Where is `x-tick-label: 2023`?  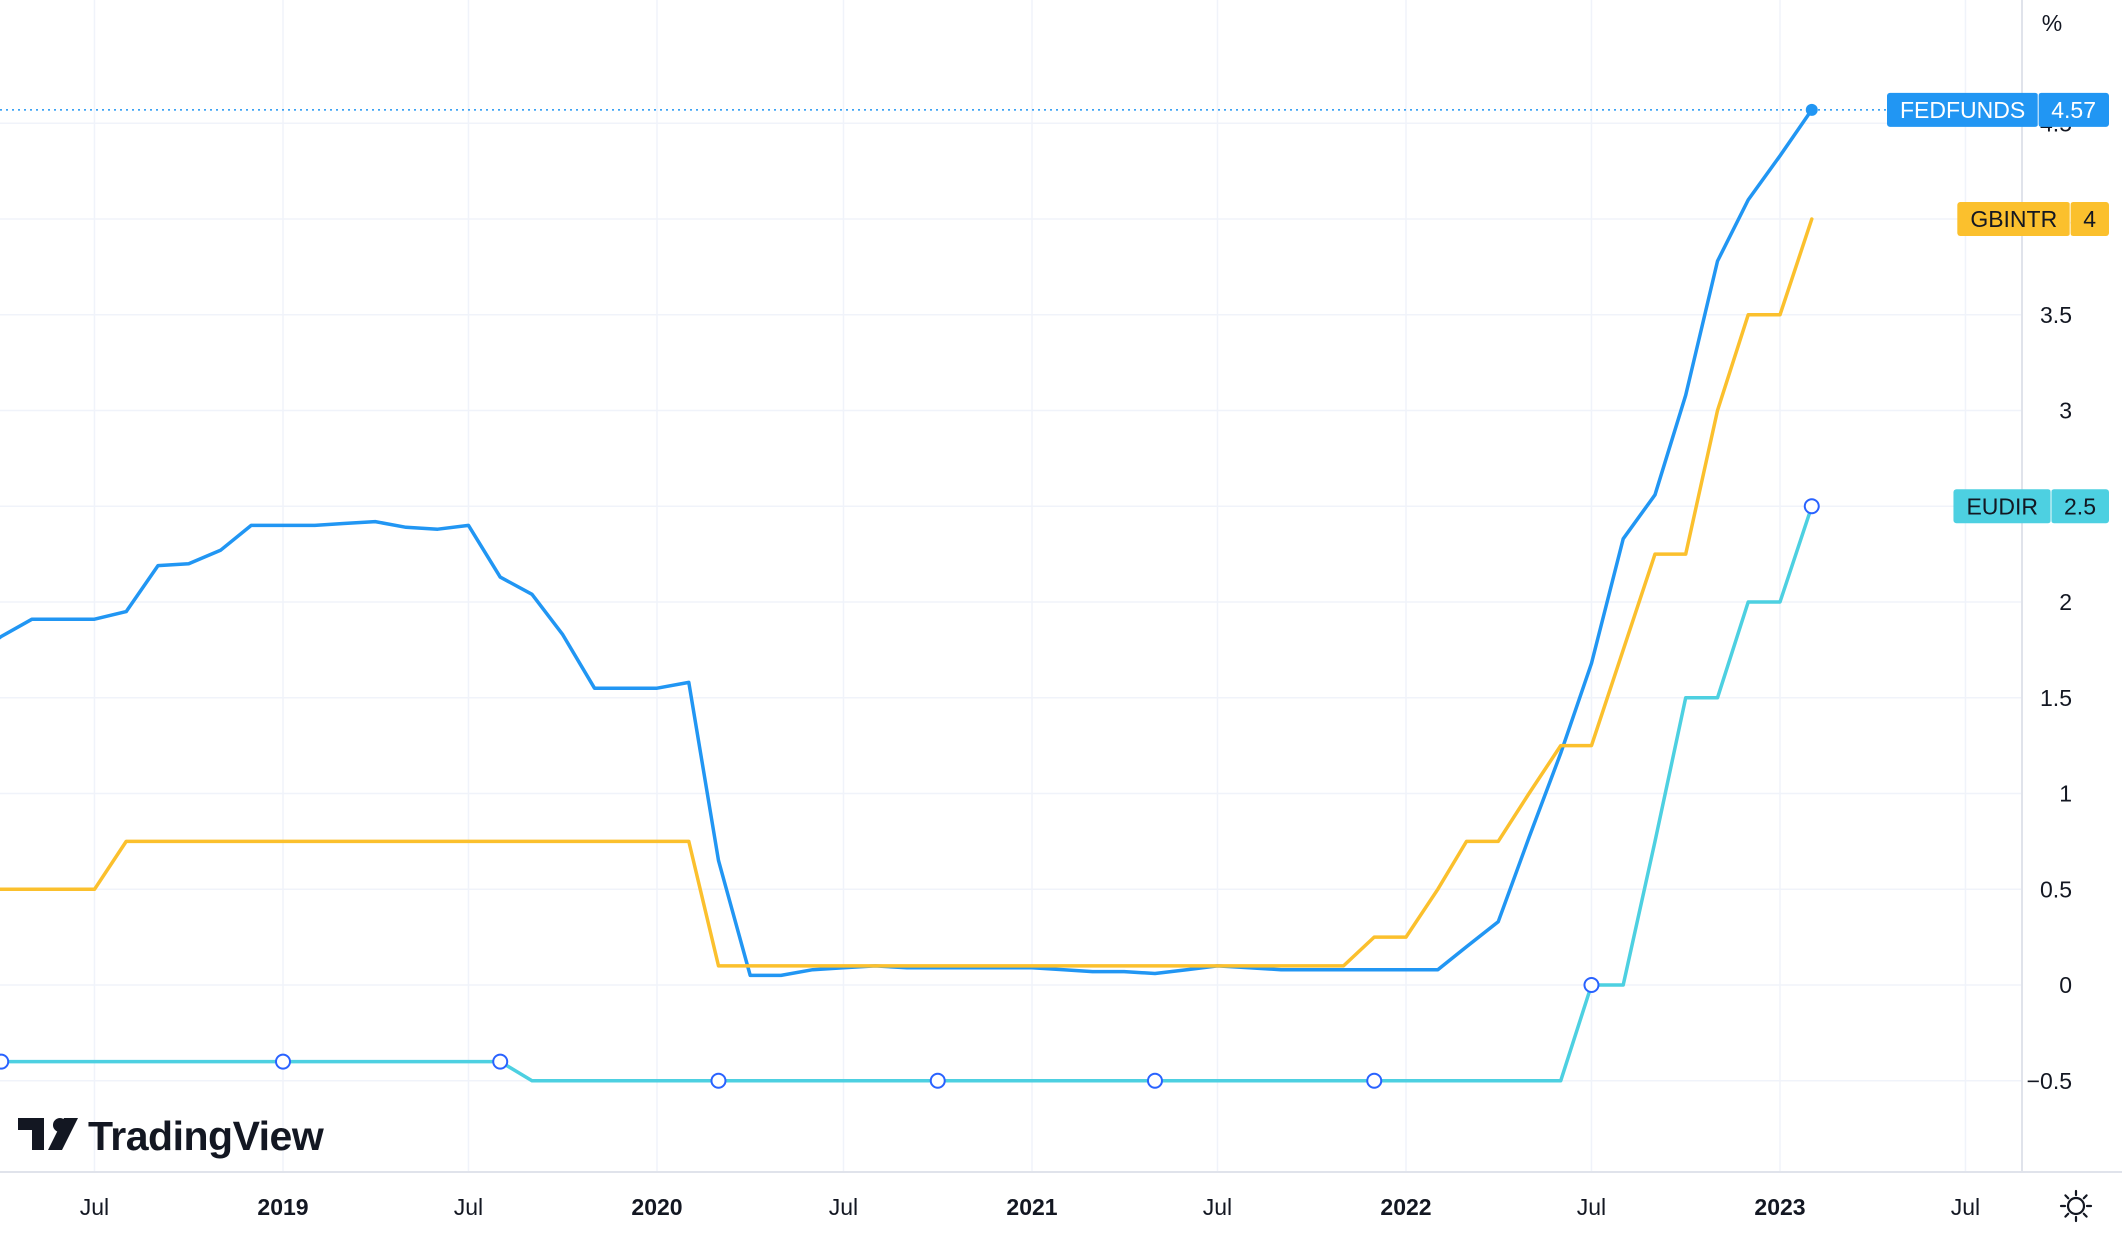 x-tick-label: 2023 is located at coordinates (1779, 1207).